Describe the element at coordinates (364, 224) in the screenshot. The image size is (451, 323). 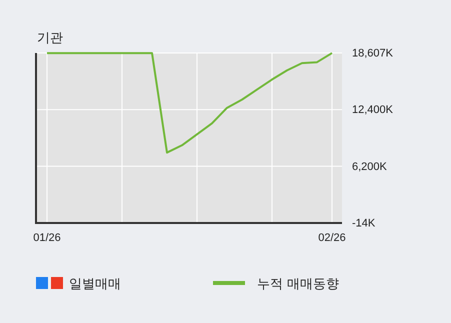
I see `y-tick-label: -14K` at that location.